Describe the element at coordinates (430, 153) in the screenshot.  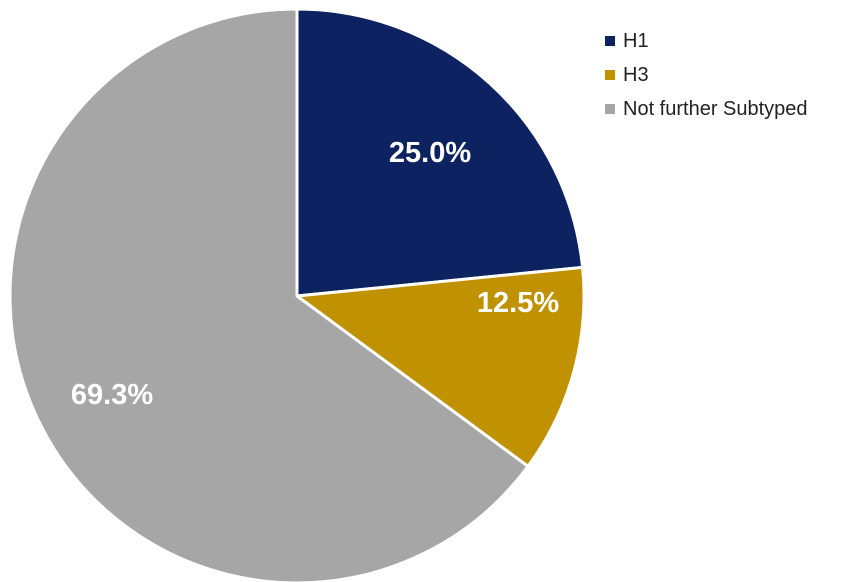
I see `slice-label-h1: 25.0%` at that location.